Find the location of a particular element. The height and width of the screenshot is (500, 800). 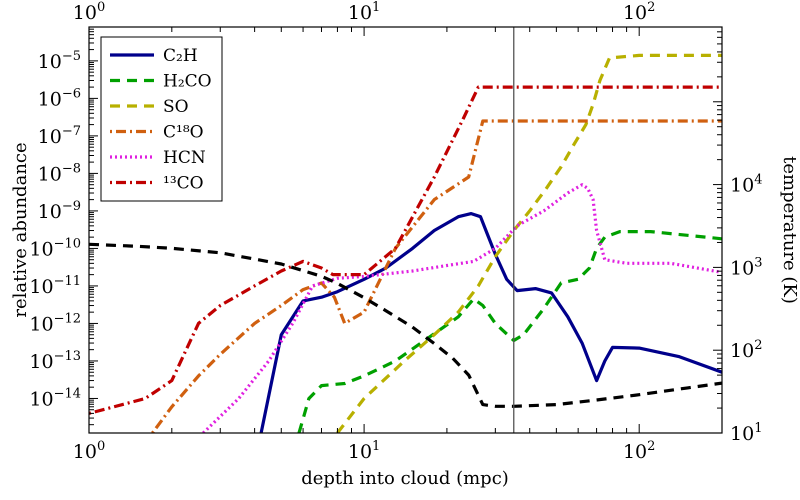

x-tick-label-top: 100 is located at coordinates (89, 12).